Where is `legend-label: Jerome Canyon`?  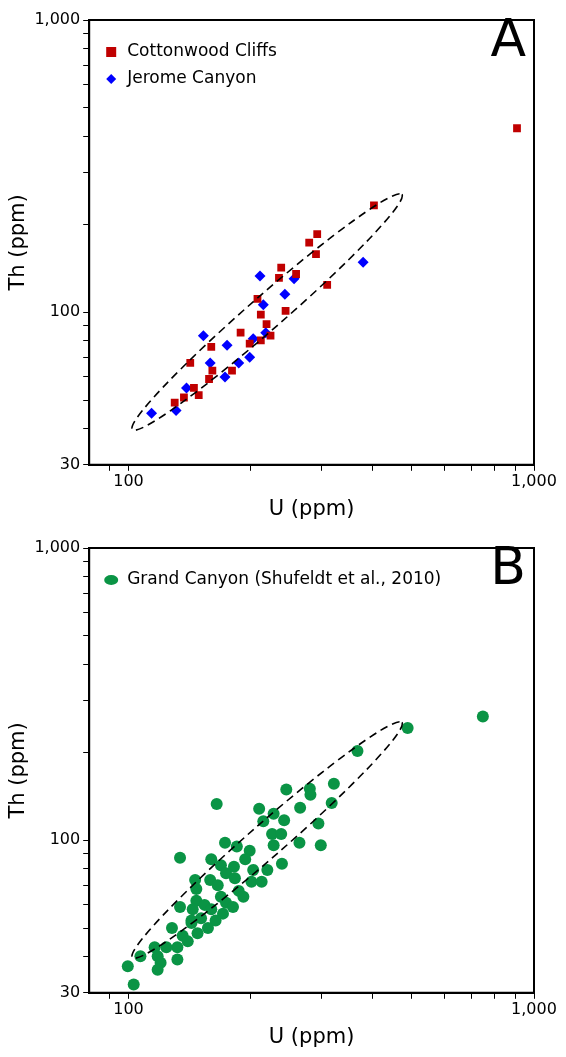
legend-label: Jerome Canyon is located at coordinates (191, 77).